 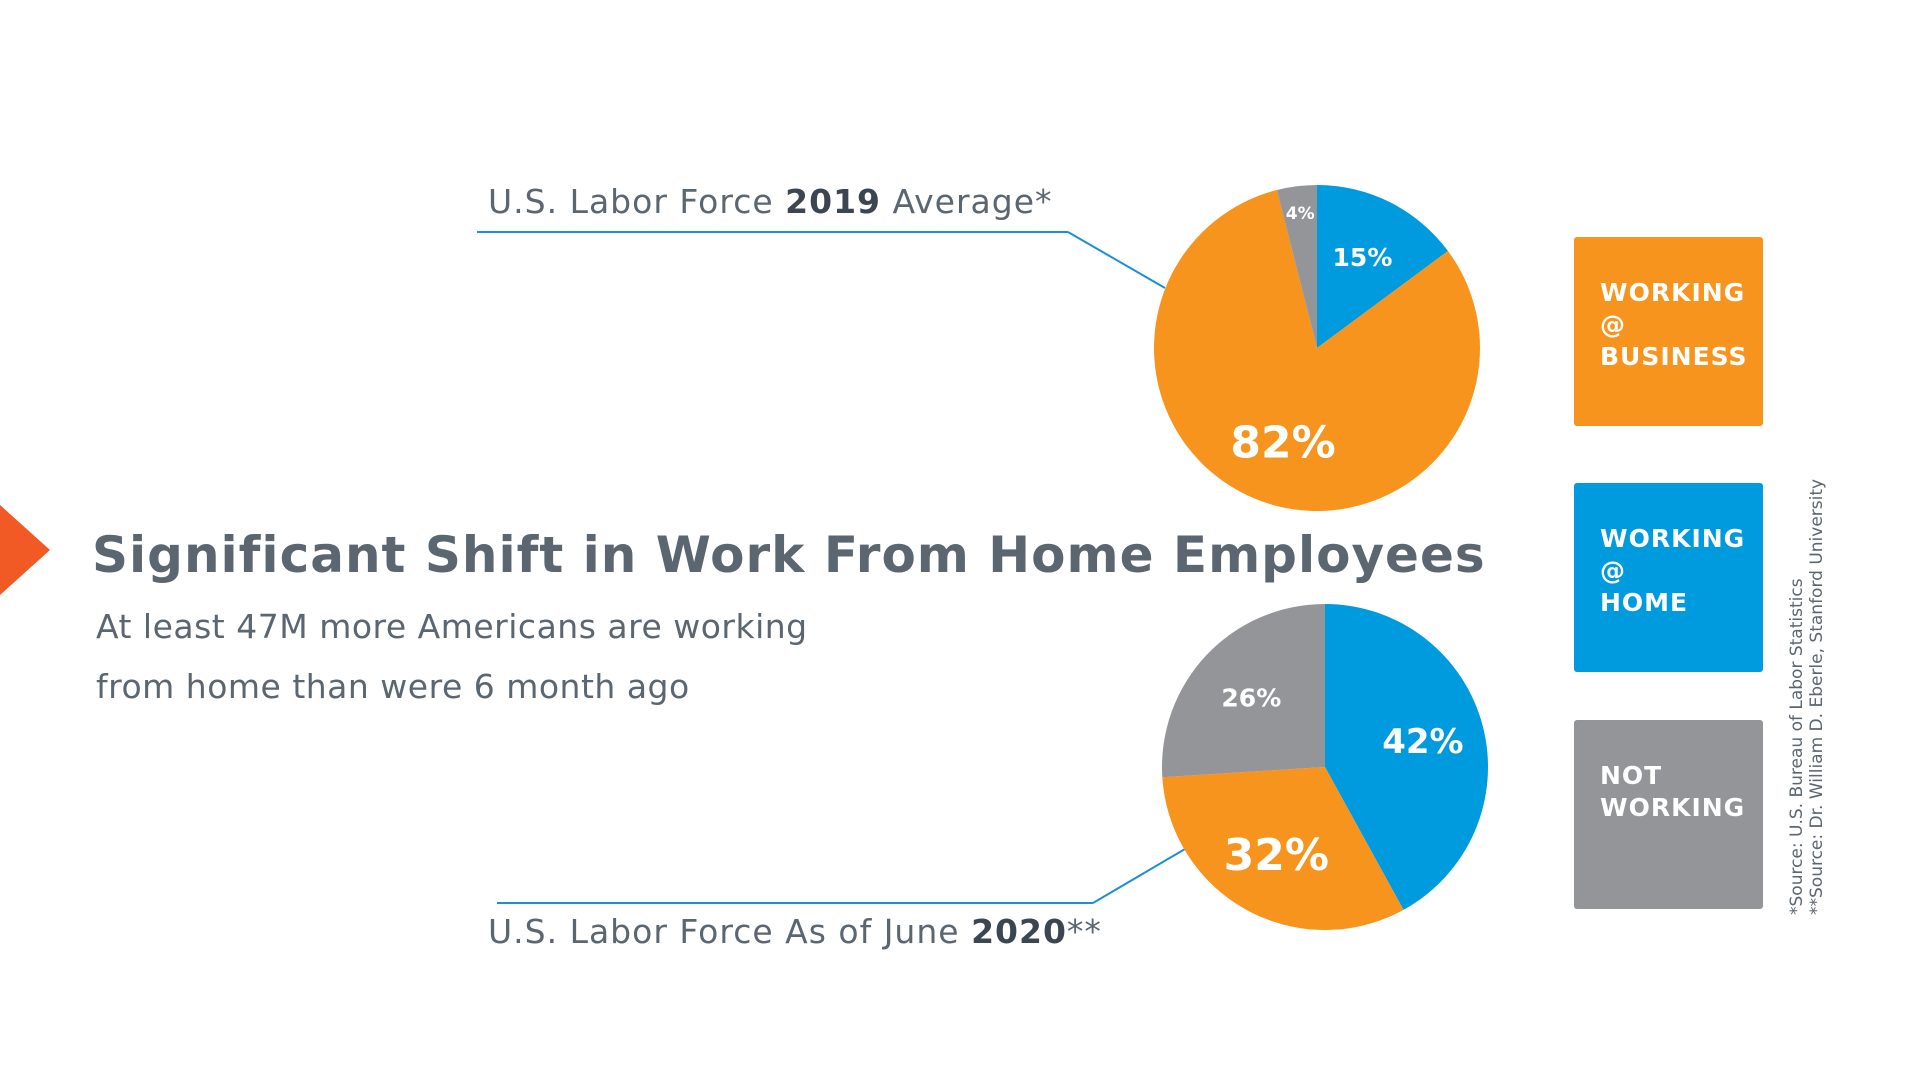 What do you see at coordinates (1300, 214) in the screenshot?
I see `pie-label-not-working: 4%` at bounding box center [1300, 214].